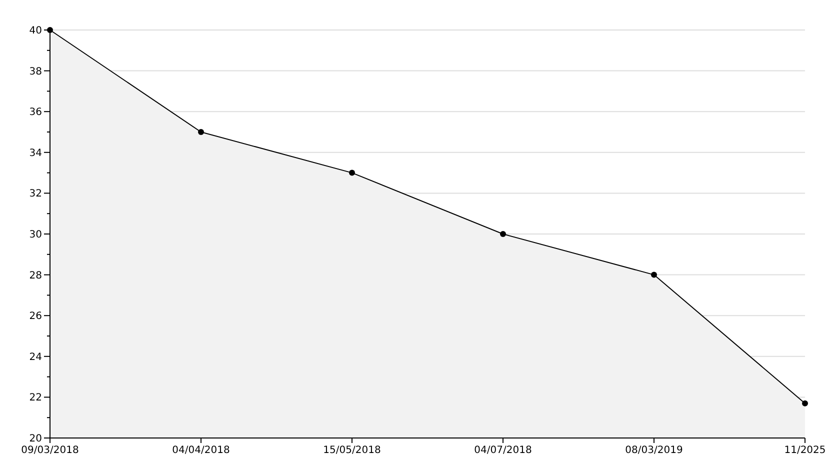 This screenshot has height=468, width=834. I want to click on y-tick-label: 24, so click(35, 357).